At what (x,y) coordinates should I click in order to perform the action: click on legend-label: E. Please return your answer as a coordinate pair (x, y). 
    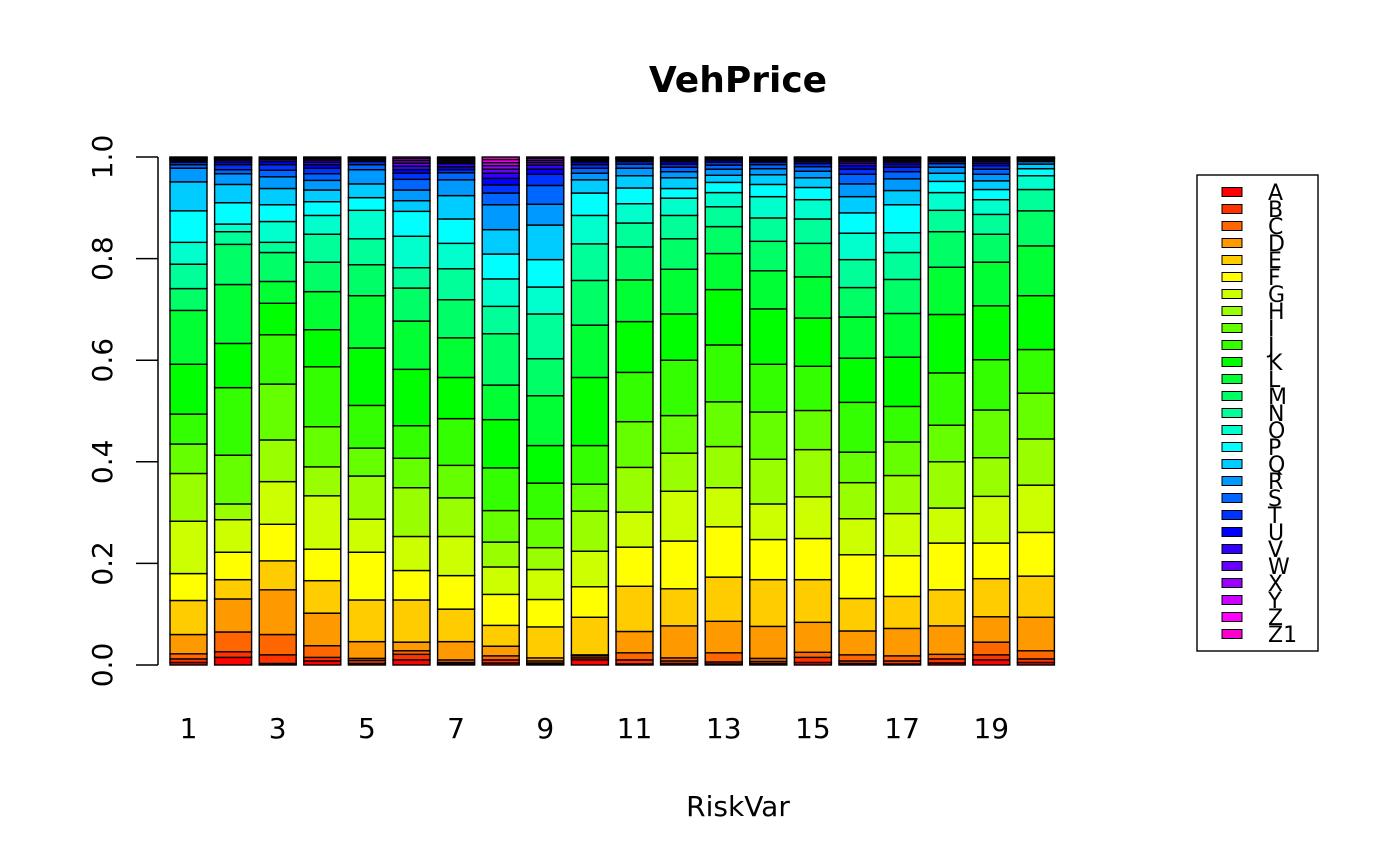
    Looking at the image, I should click on (1275, 261).